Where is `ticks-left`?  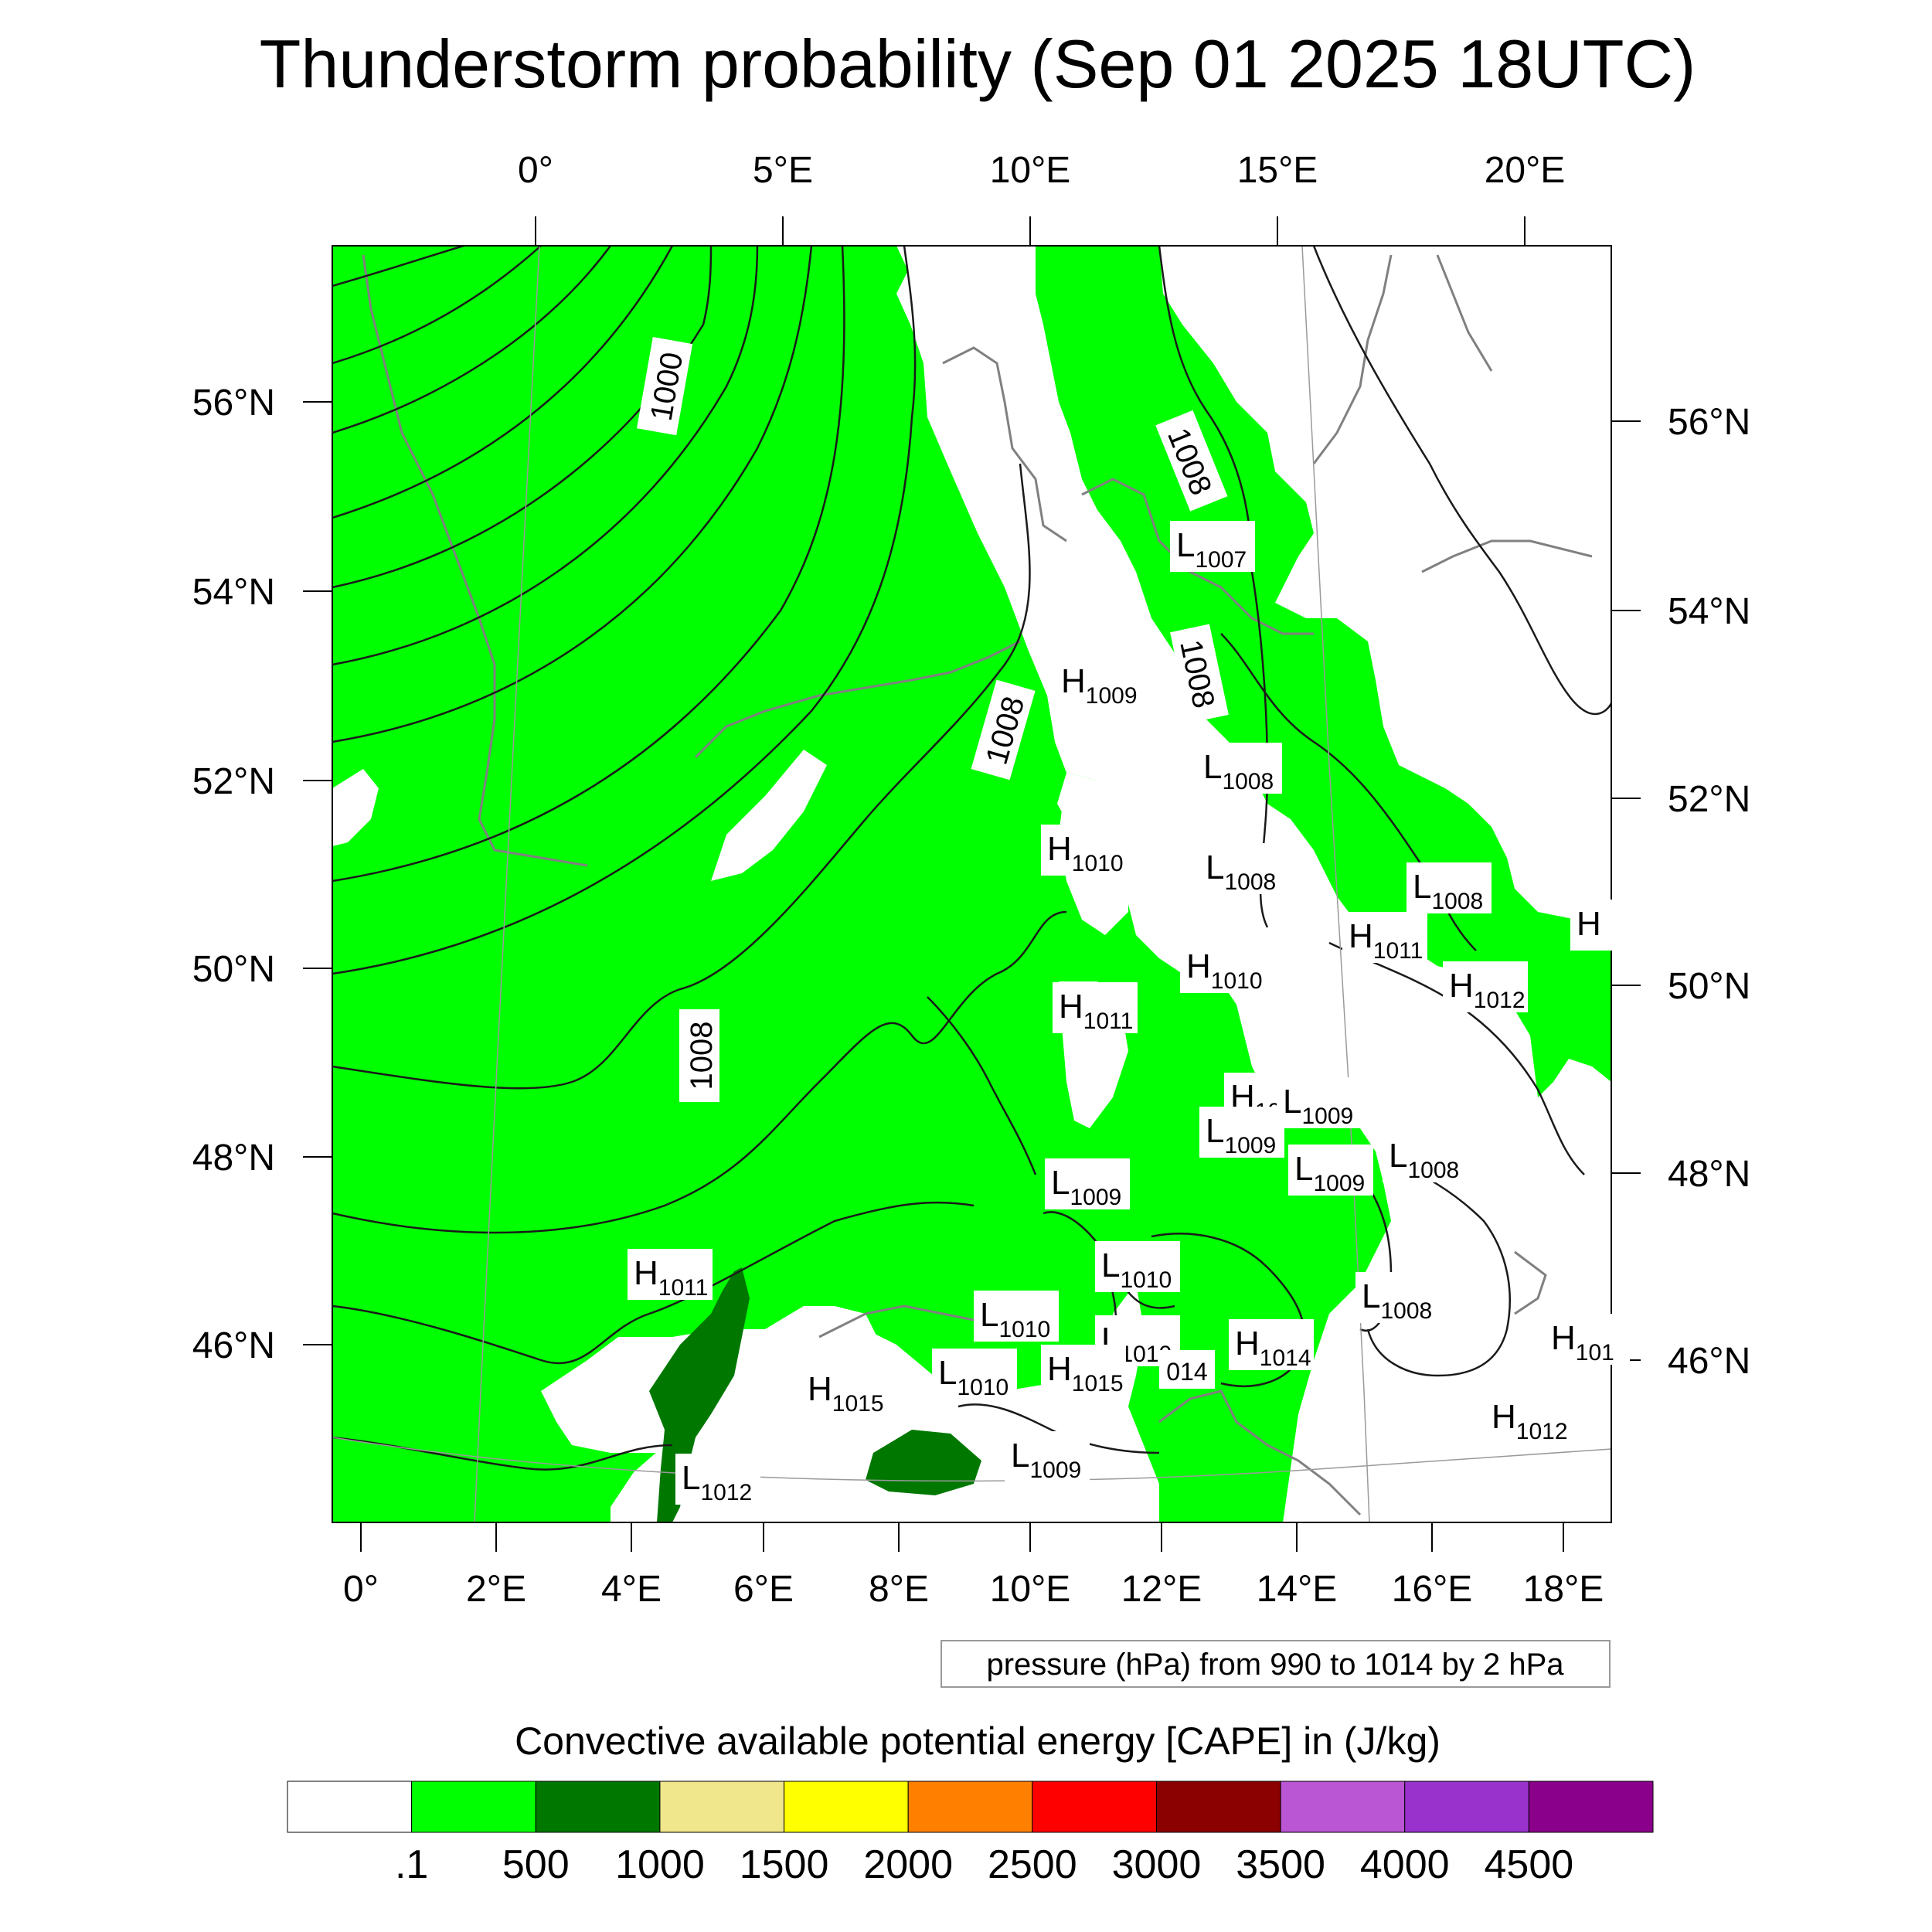
ticks-left is located at coordinates (317, 873).